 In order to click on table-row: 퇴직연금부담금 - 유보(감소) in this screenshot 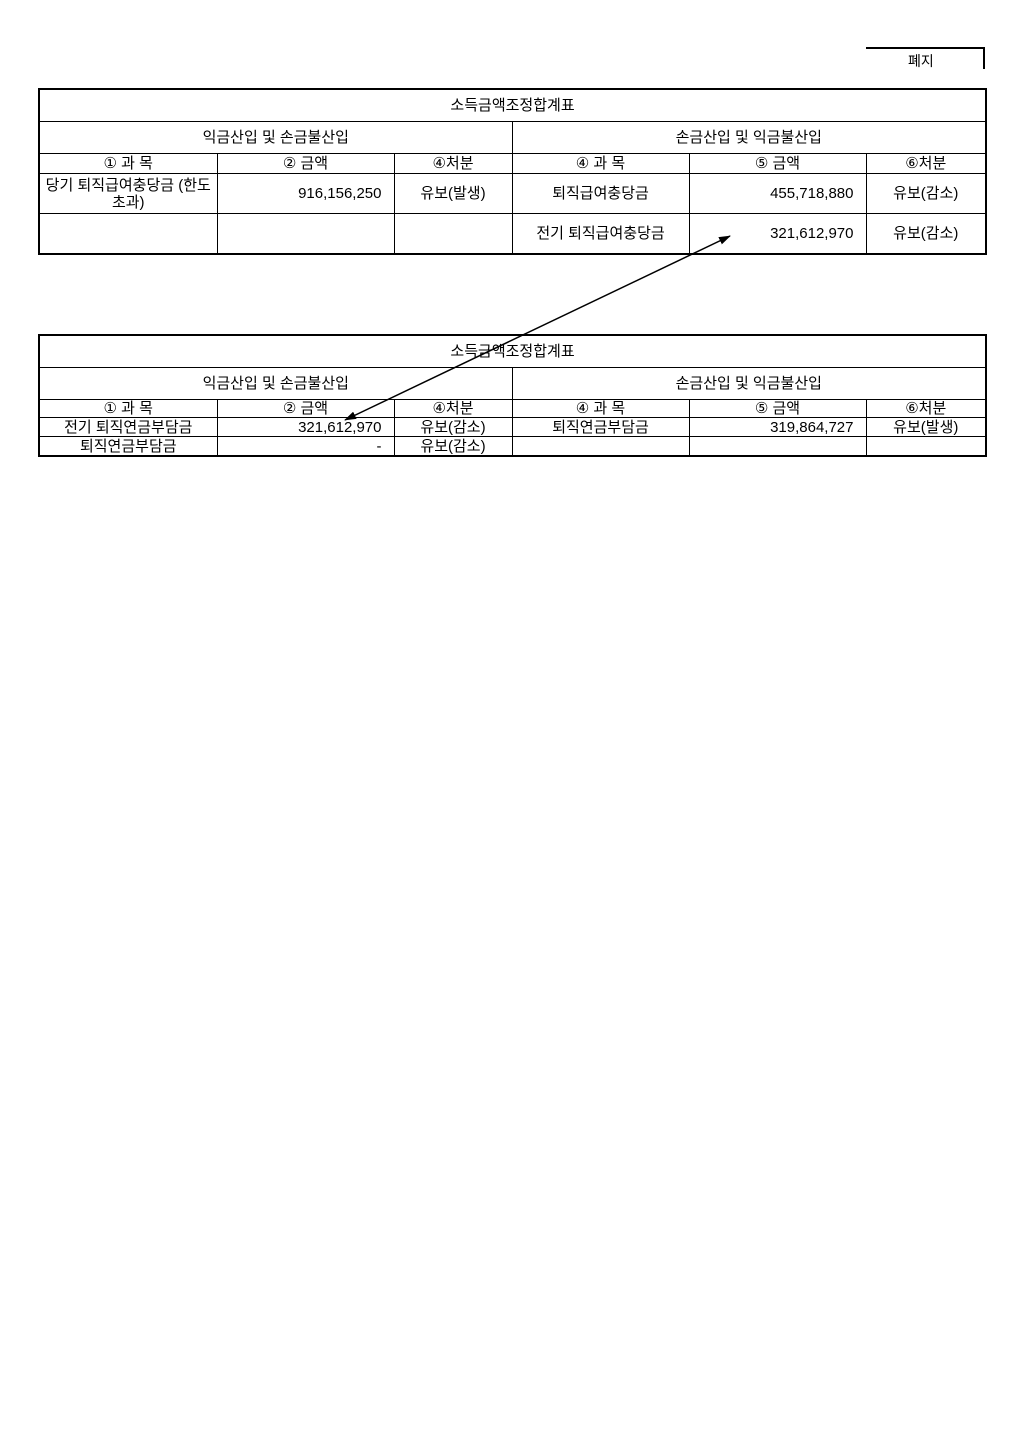, I will do `click(512, 446)`.